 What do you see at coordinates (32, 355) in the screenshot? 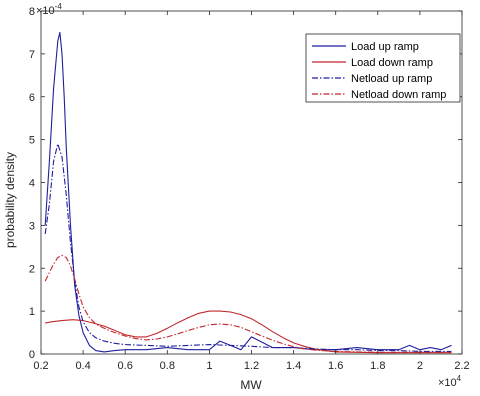
I see `y-tick-label: 0` at bounding box center [32, 355].